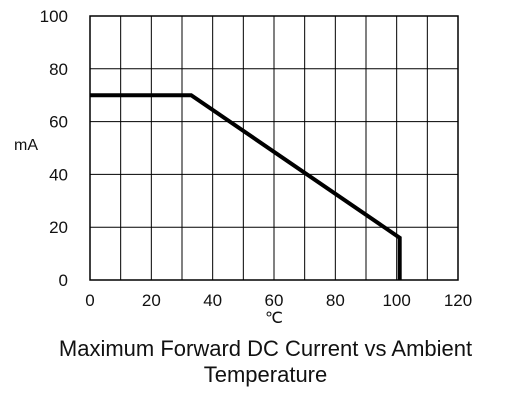 The image size is (531, 396). I want to click on x-tick-label: 80, so click(335, 300).